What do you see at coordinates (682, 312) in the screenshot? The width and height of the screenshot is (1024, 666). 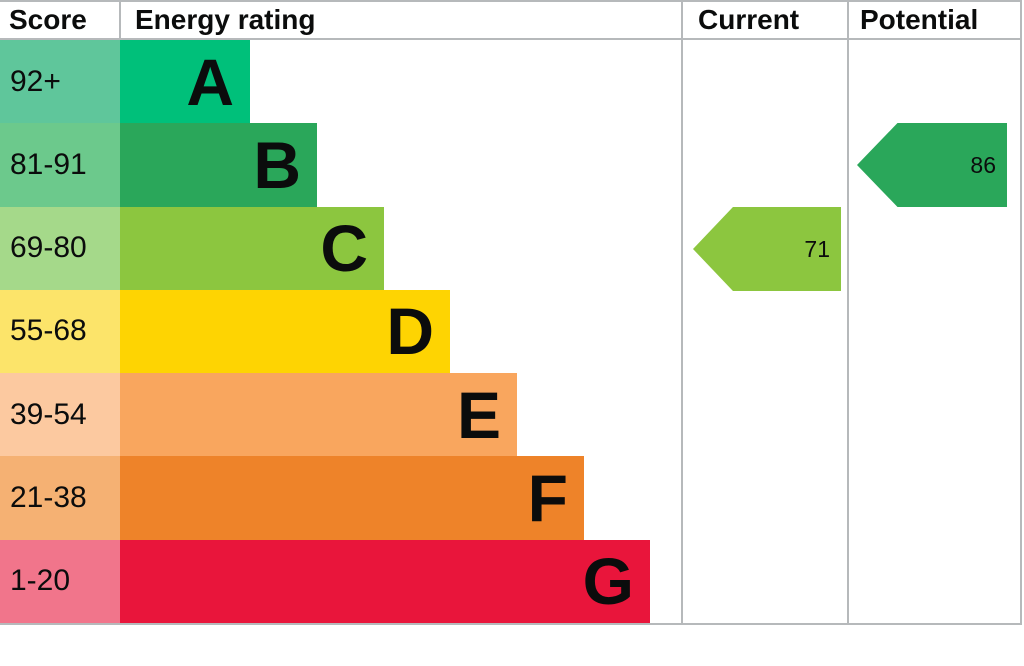 I see `current-column-divider` at bounding box center [682, 312].